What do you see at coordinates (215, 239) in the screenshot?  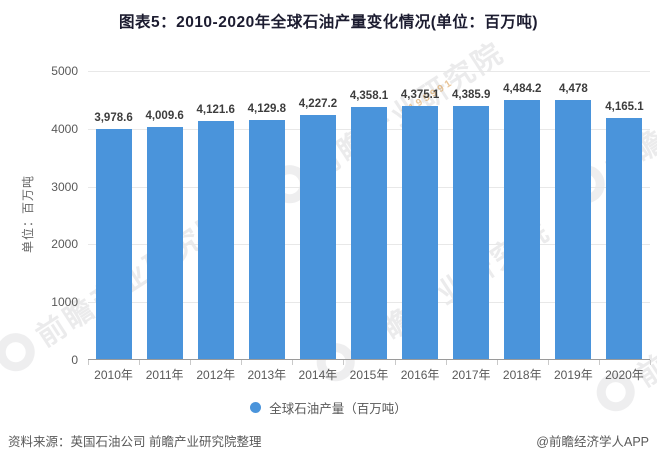 I see `bar-2012年` at bounding box center [215, 239].